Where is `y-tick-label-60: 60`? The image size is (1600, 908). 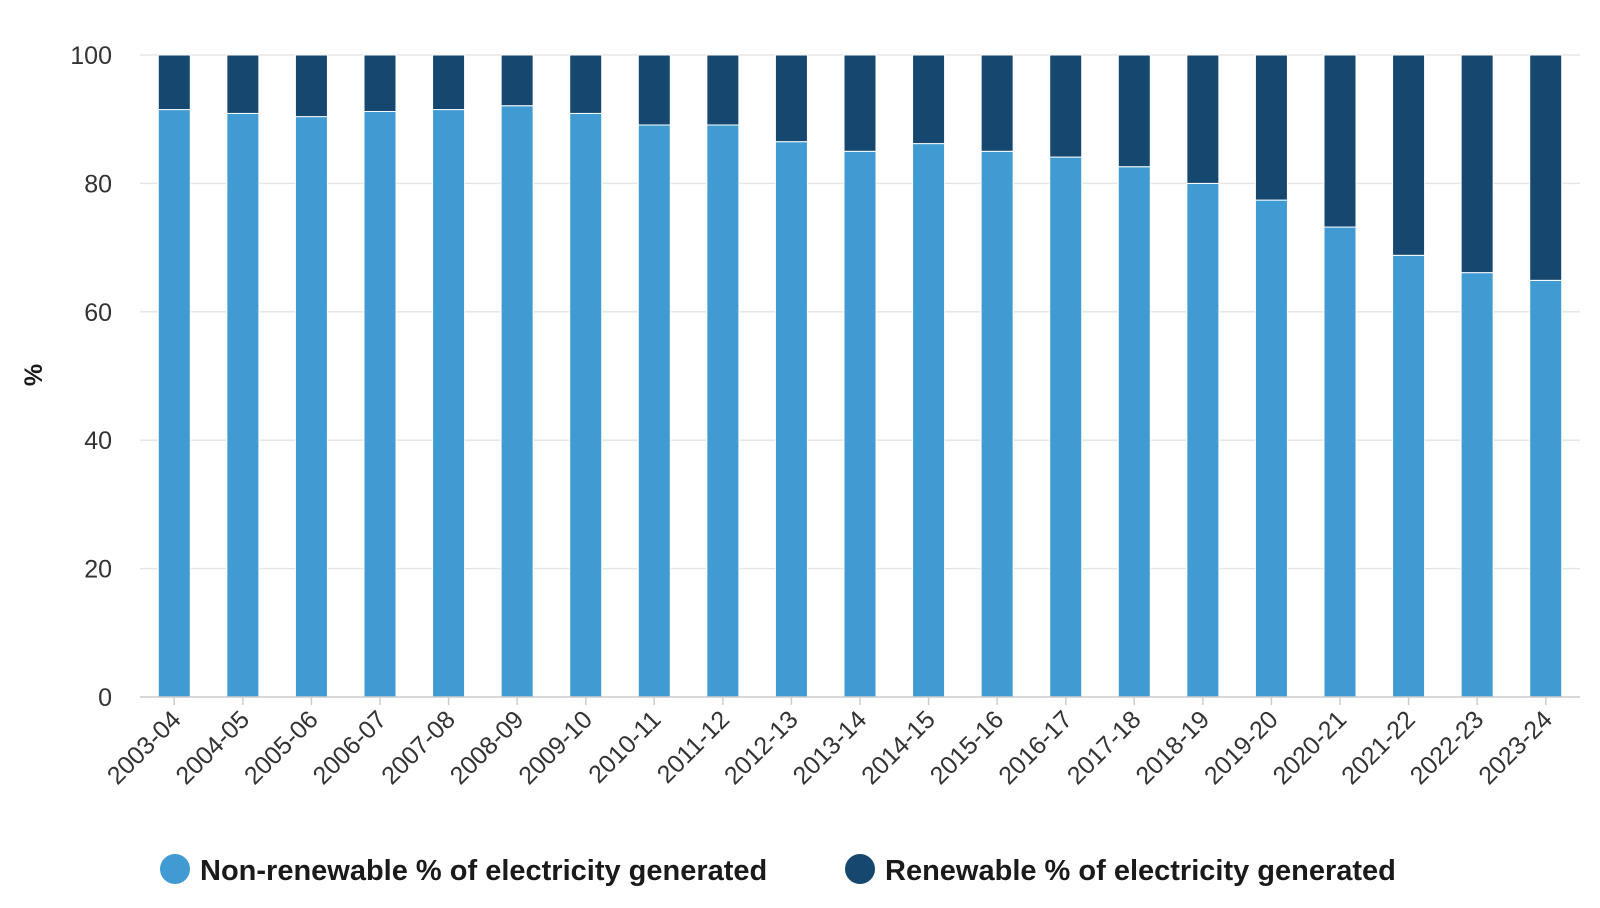
y-tick-label-60: 60 is located at coordinates (98, 313).